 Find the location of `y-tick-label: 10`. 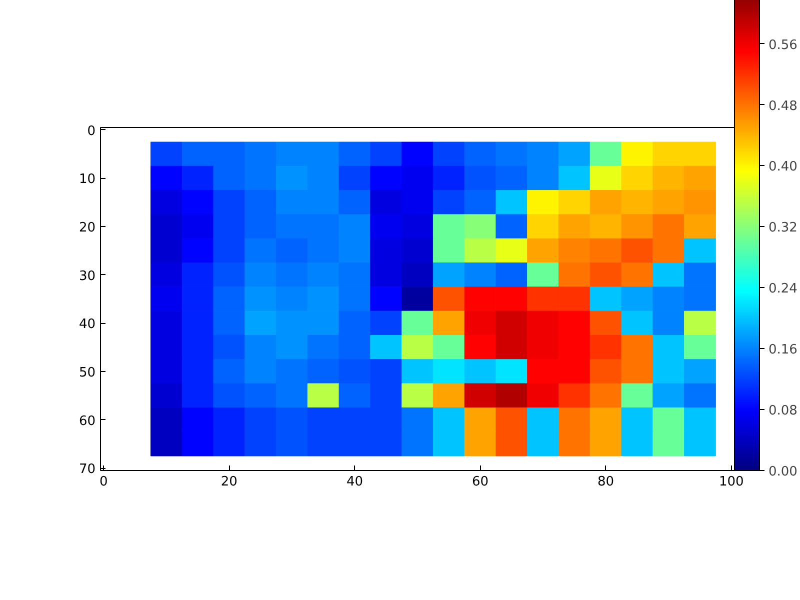

y-tick-label: 10 is located at coordinates (87, 180).